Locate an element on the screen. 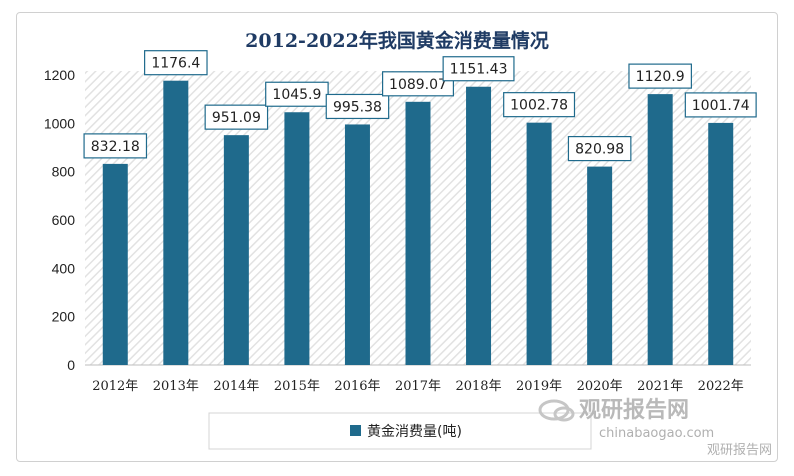 The image size is (794, 476). x-tick-label: 2019年 is located at coordinates (539, 386).